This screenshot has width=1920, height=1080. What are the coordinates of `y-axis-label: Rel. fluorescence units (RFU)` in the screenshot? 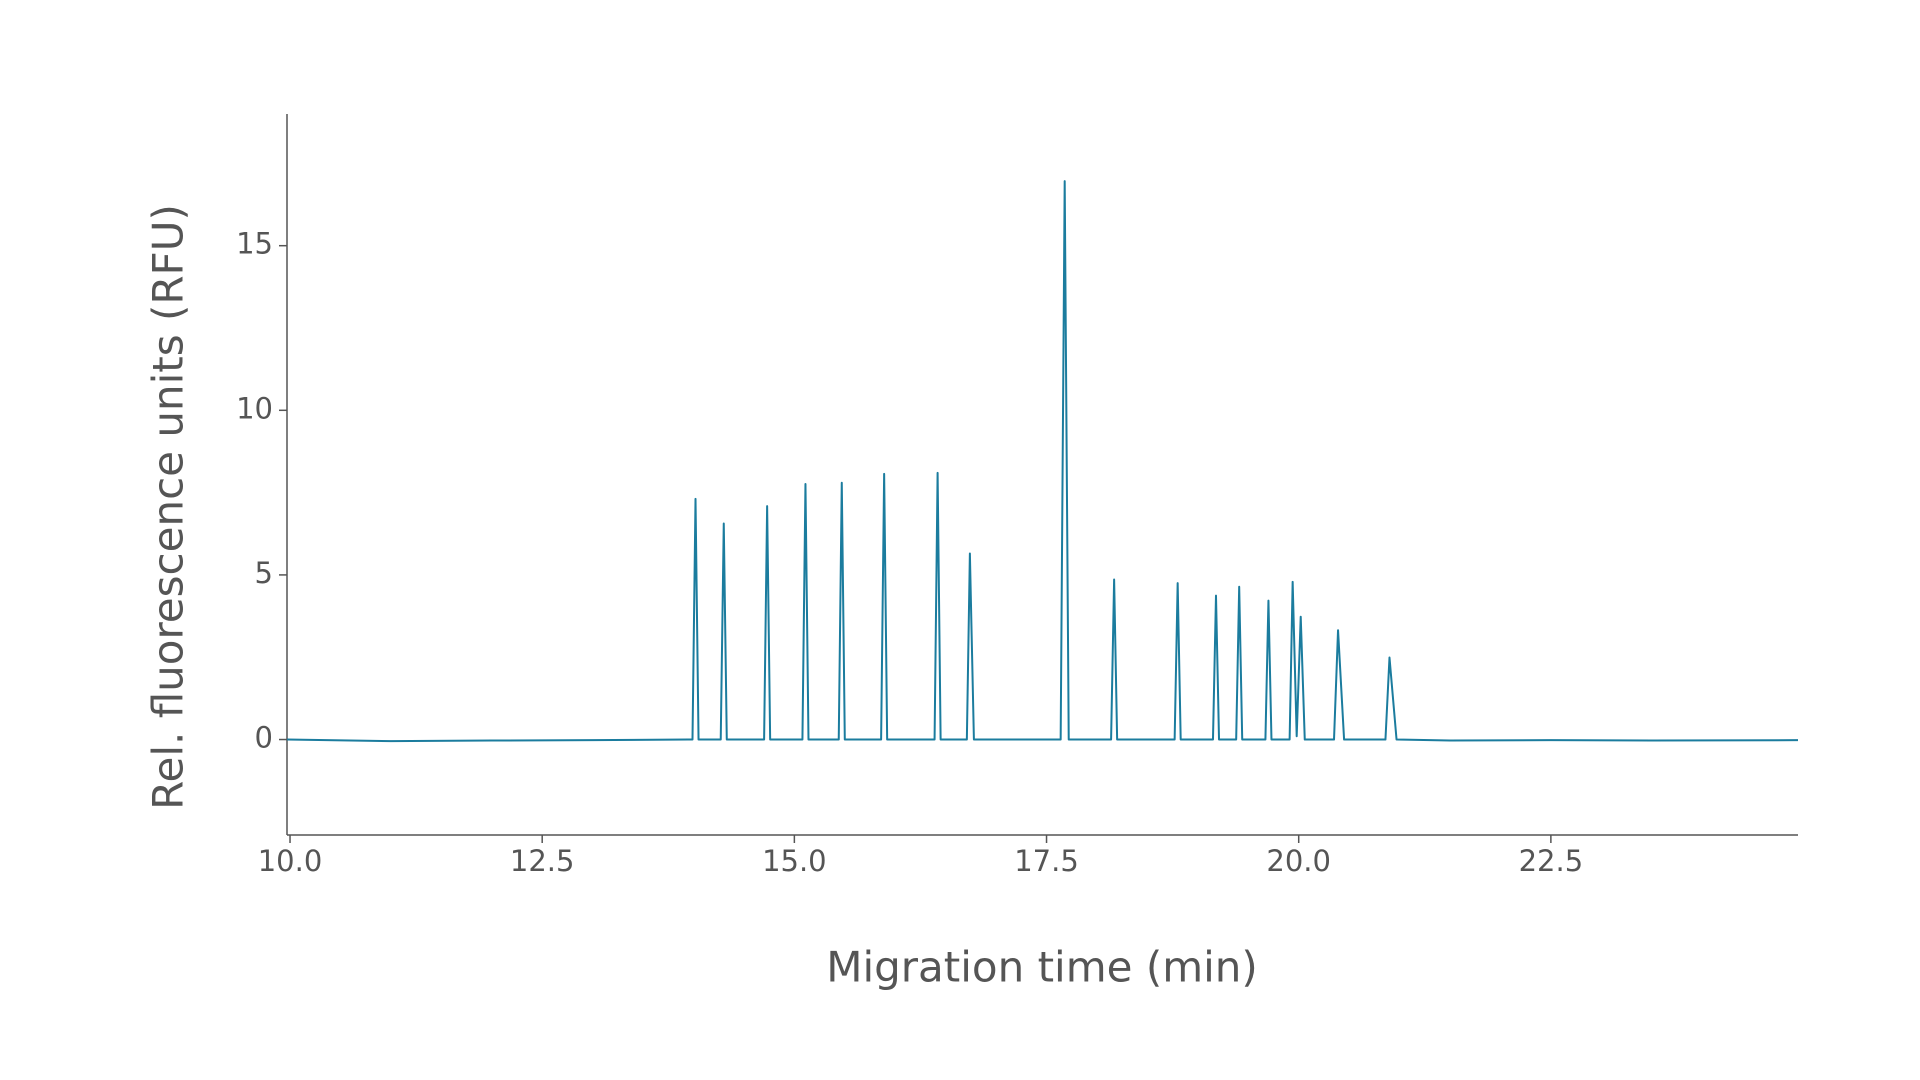 It's located at (168, 507).